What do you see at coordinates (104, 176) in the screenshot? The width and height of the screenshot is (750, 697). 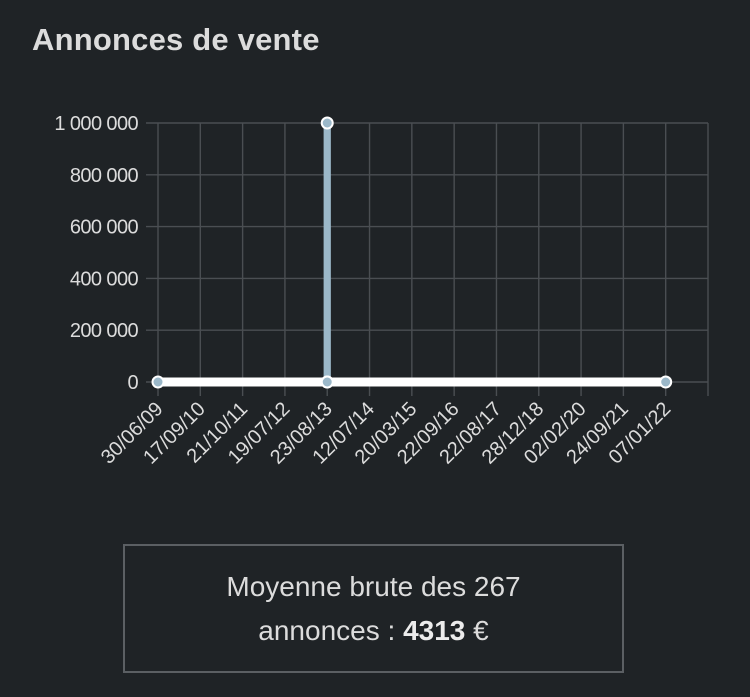 I see `y-tick-label: 800 000` at bounding box center [104, 176].